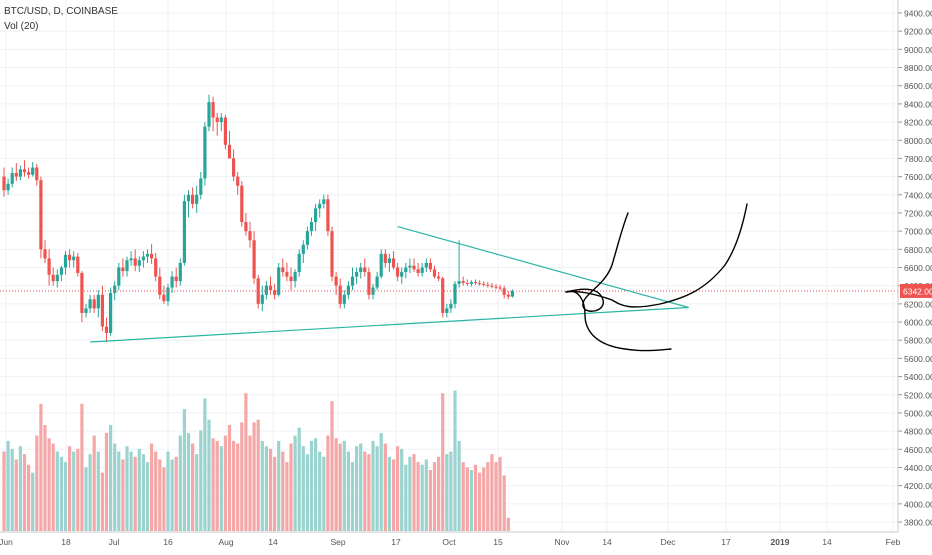 The width and height of the screenshot is (932, 555). I want to click on time-tick-label: Feb, so click(893, 542).